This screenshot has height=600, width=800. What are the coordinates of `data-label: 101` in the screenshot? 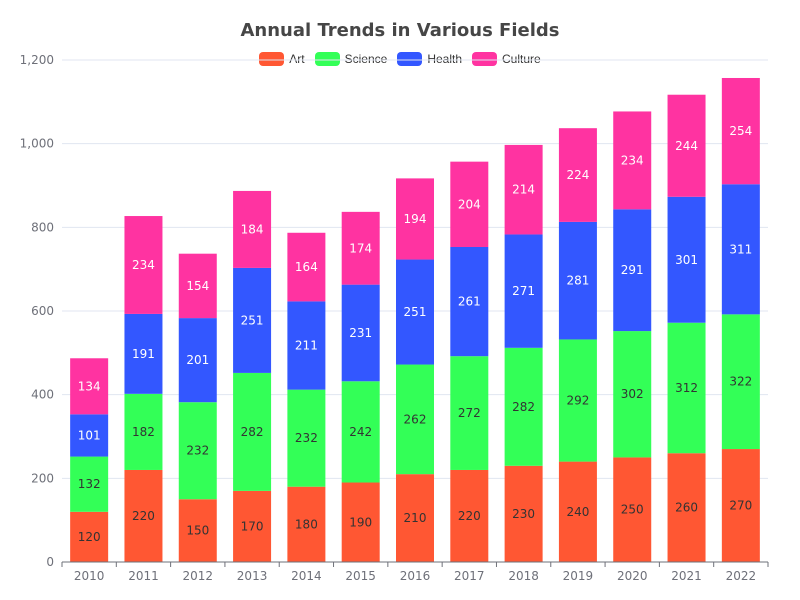 It's located at (89, 435).